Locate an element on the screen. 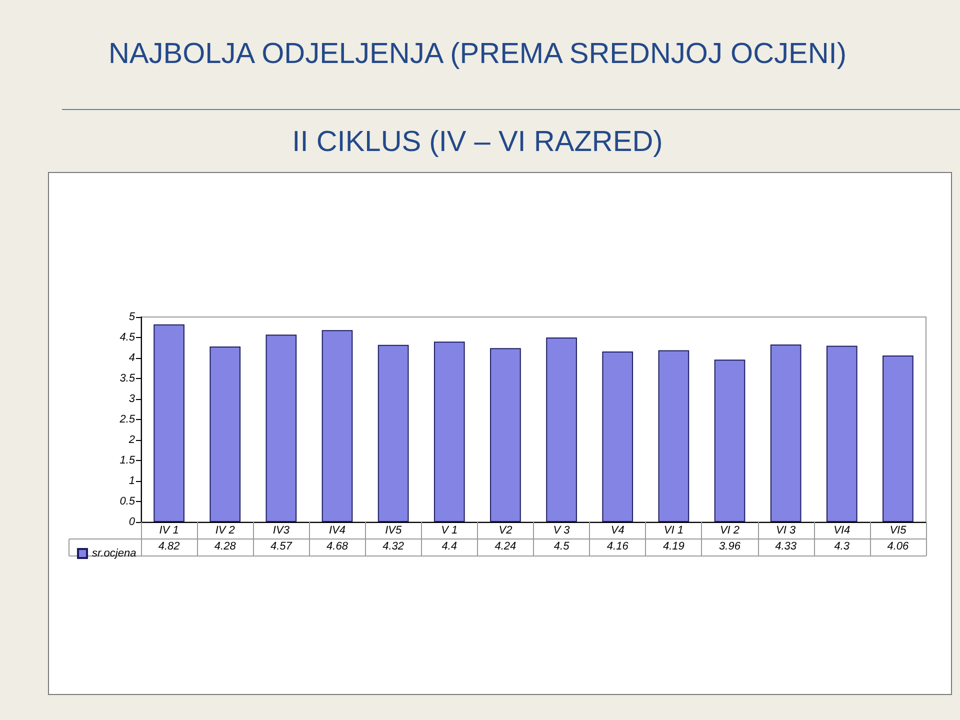  data-label: 4.82 is located at coordinates (169, 546).